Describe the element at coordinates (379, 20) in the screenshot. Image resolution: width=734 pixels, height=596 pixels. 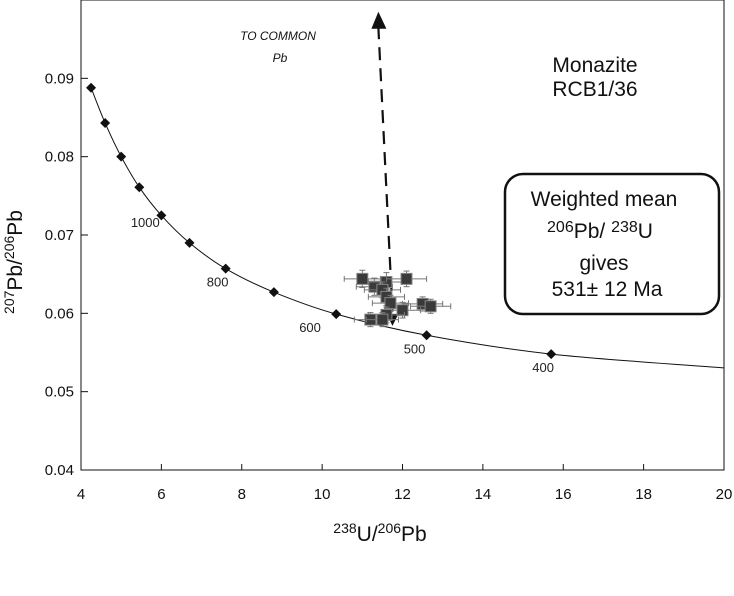
I see `arrow-head-top` at that location.